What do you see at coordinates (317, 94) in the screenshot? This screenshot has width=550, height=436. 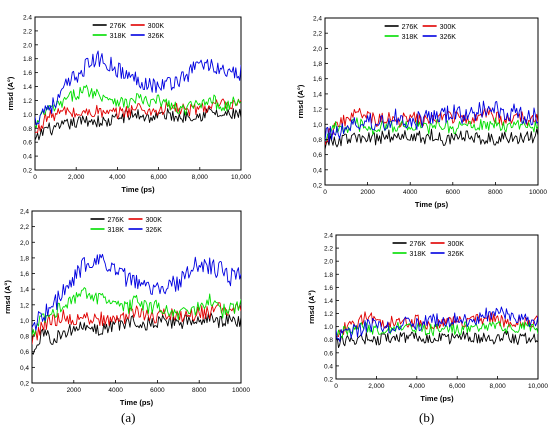 I see `y-tick-label: 1,4` at bounding box center [317, 94].